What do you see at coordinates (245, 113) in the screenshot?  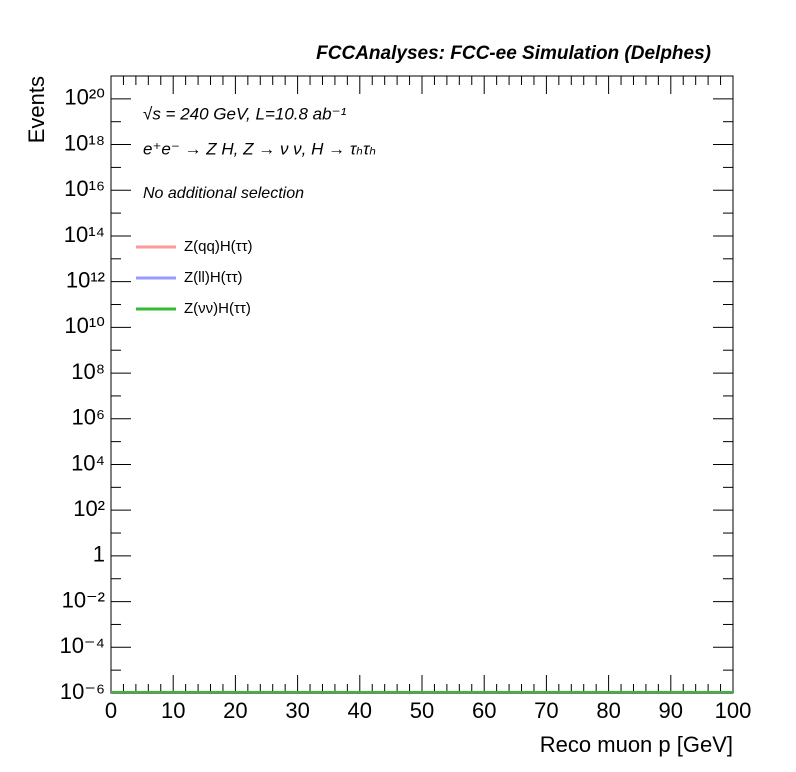 I see `annotation: √s = 240 GeV, L=10.8 ab⁻¹` at bounding box center [245, 113].